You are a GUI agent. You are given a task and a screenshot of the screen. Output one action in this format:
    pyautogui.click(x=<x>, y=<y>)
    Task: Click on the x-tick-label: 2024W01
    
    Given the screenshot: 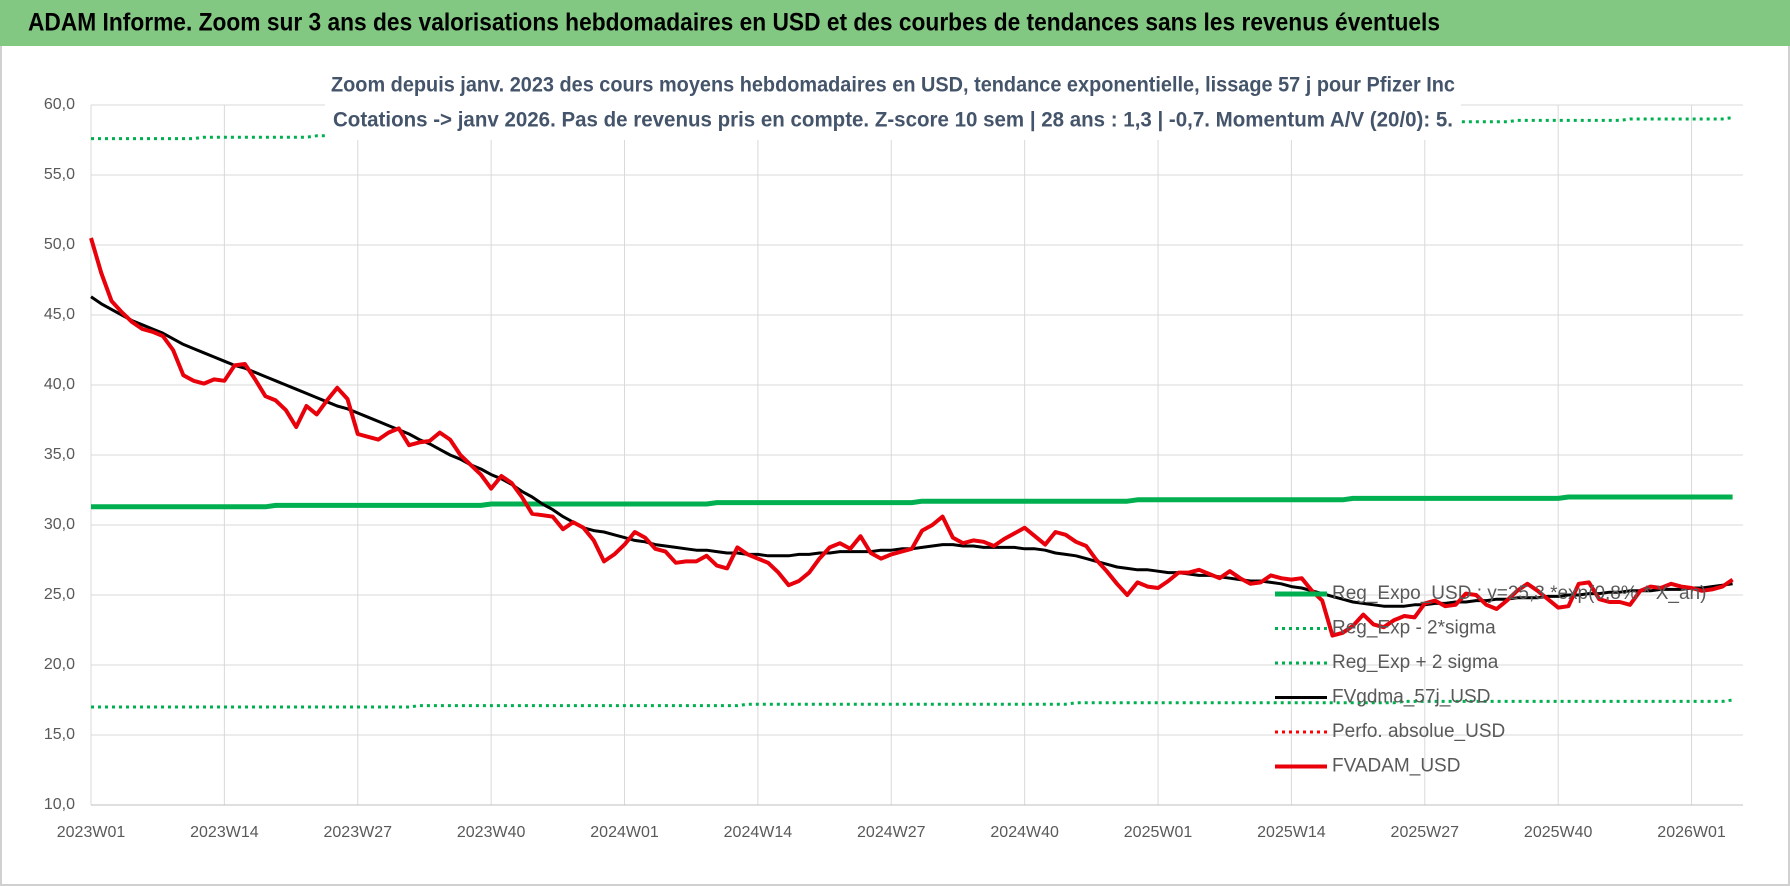 What is the action you would take?
    pyautogui.click(x=624, y=832)
    